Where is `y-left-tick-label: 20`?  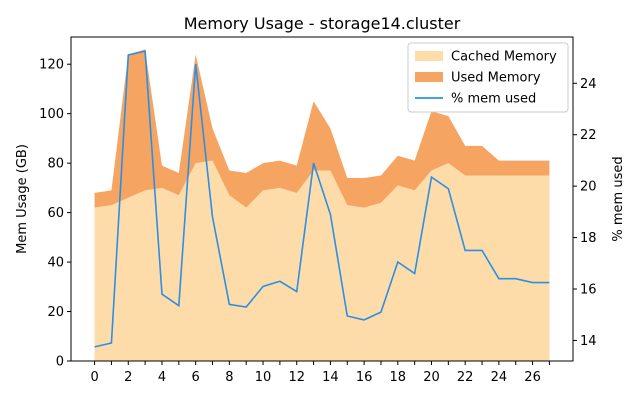 y-left-tick-label: 20 is located at coordinates (55, 312).